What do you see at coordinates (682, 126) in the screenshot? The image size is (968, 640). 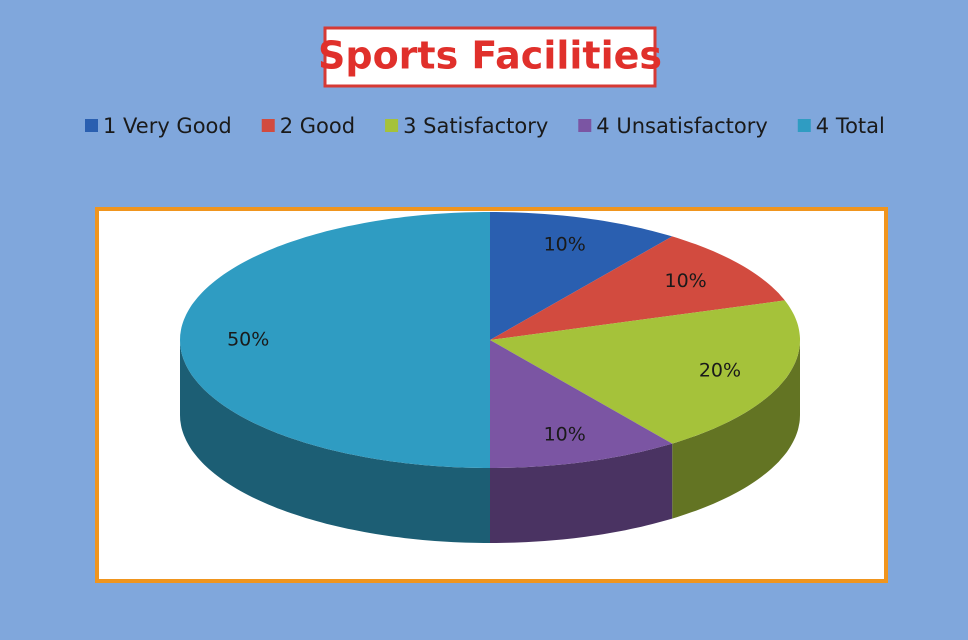 I see `legend-label: 4 Unsatisfactory` at bounding box center [682, 126].